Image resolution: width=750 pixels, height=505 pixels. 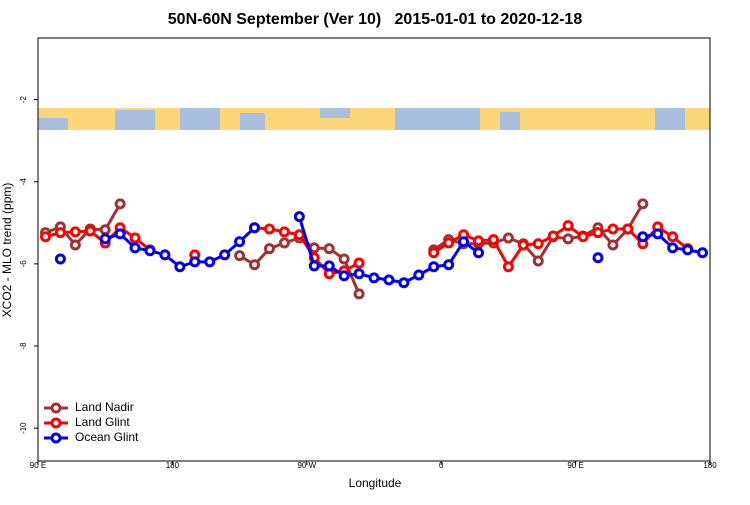 I want to click on legend-label: Land Glint, so click(x=102, y=422).